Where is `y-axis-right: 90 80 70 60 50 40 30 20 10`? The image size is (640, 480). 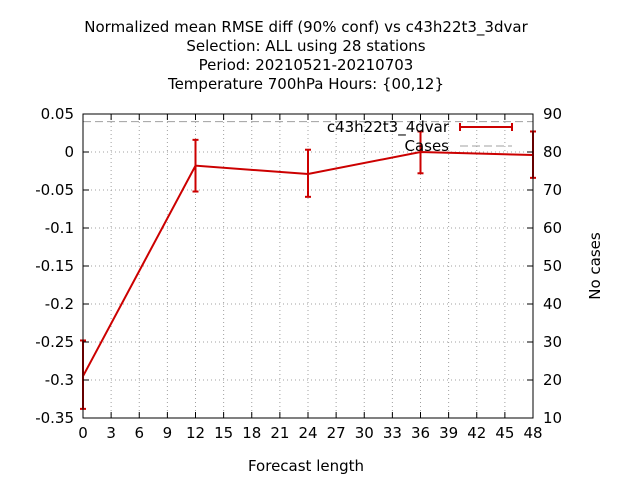
y-axis-right: 90 80 70 60 50 40 30 20 10 is located at coordinates (544, 266).